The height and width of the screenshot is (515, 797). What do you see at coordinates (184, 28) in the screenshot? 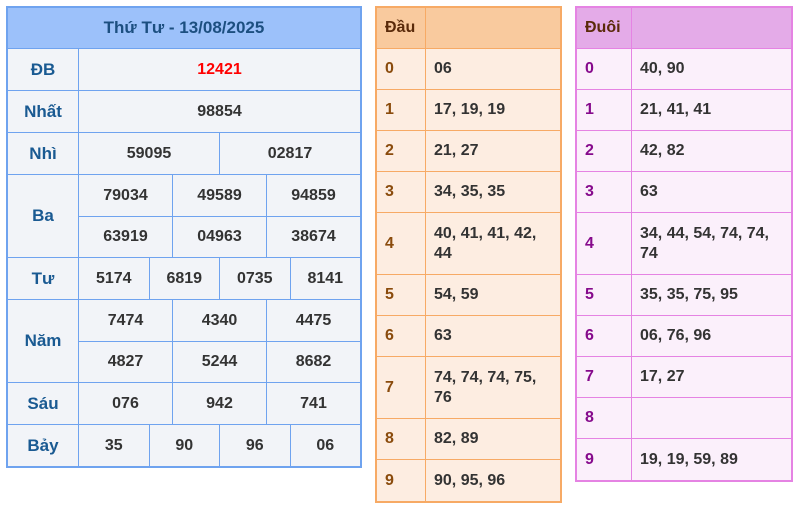
I see `results-date-title: Thứ Tư - 13/08/2025` at bounding box center [184, 28].